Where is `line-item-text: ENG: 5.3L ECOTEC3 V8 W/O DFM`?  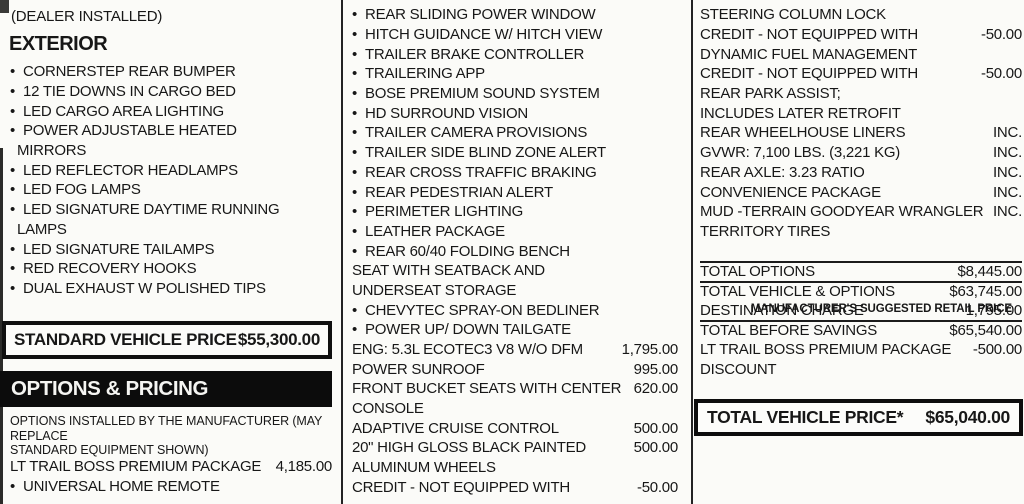 line-item-text: ENG: 5.3L ECOTEC3 V8 W/O DFM is located at coordinates (467, 350).